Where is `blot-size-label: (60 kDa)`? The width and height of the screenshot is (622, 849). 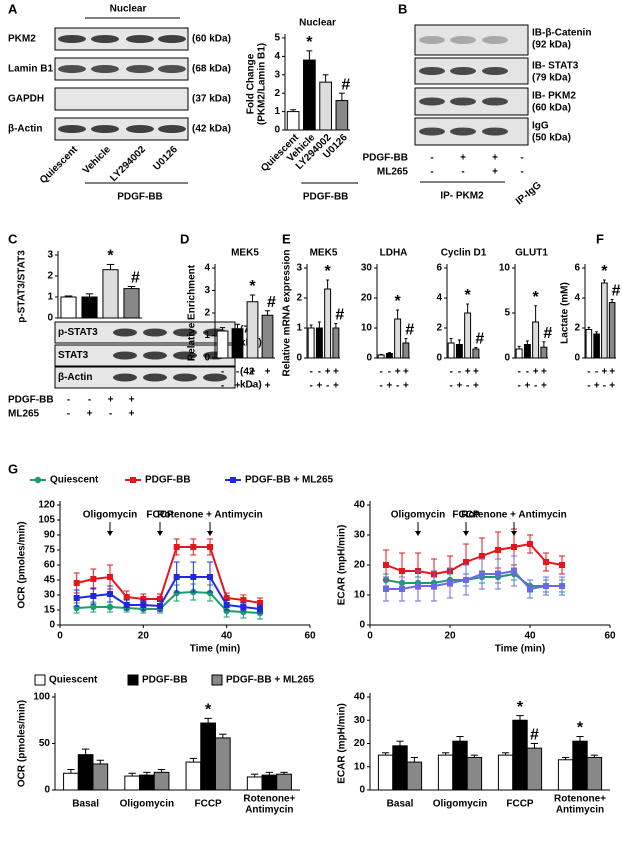
blot-size-label: (60 kDa) is located at coordinates (211, 39).